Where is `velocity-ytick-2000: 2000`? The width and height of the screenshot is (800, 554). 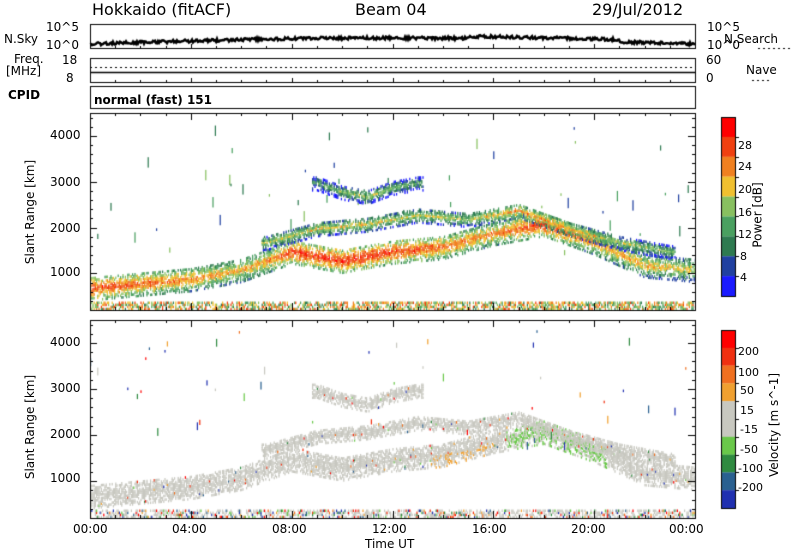
velocity-ytick-2000: 2000 is located at coordinates (65, 434).